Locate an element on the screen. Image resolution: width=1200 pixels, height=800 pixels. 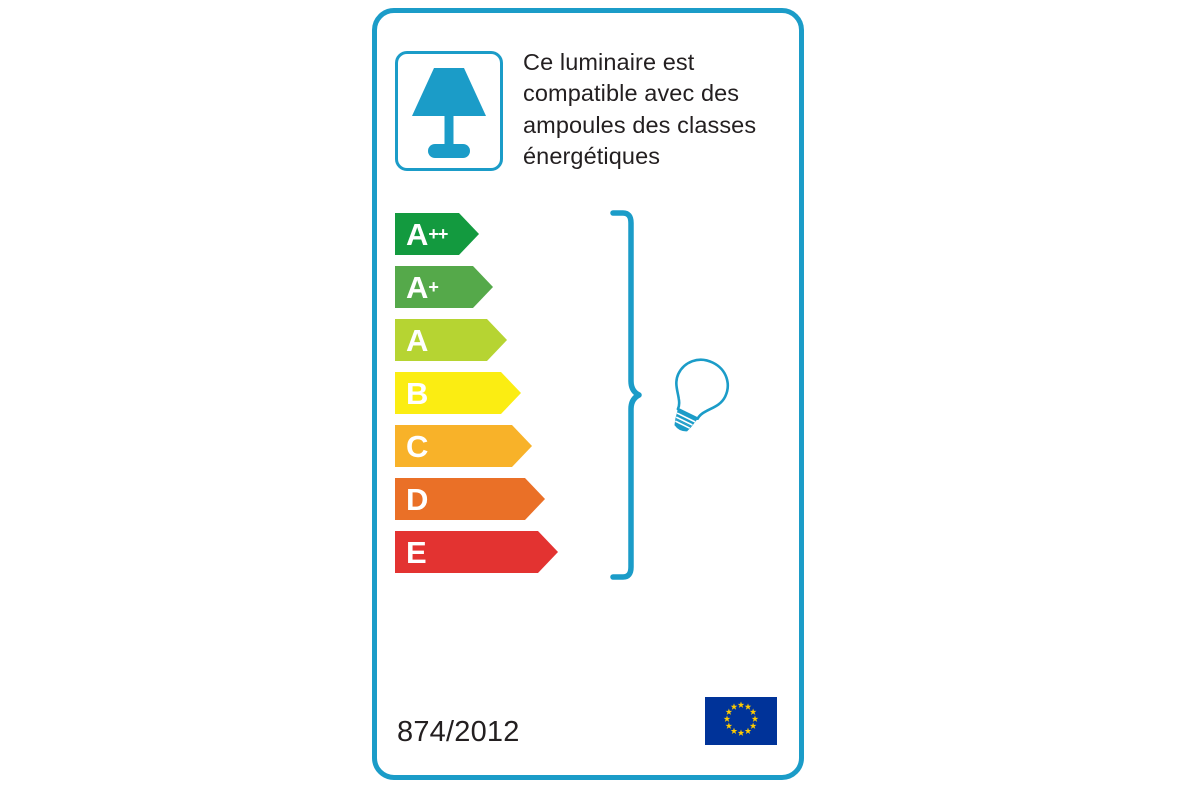
regulation-number: 874/2012 is located at coordinates (458, 732).